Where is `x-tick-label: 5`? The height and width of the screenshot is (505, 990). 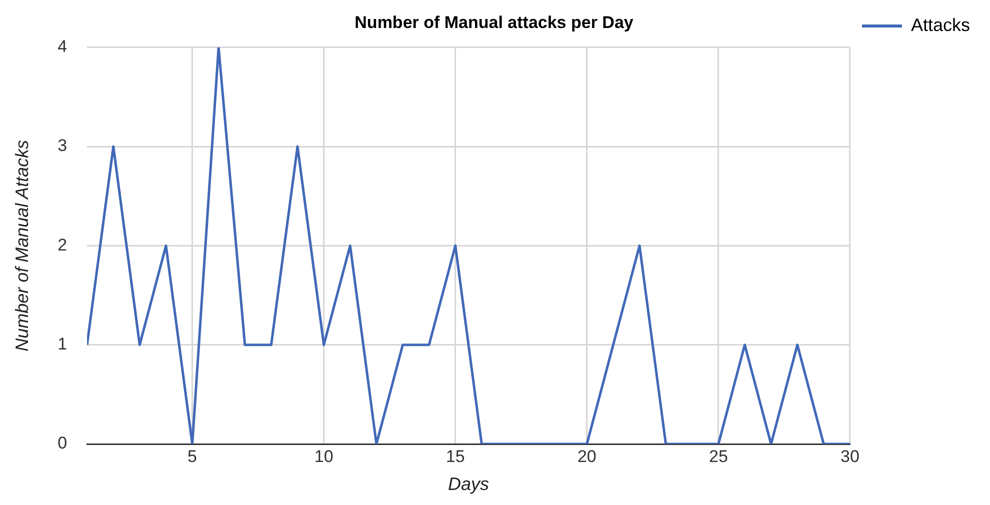
x-tick-label: 5 is located at coordinates (193, 456).